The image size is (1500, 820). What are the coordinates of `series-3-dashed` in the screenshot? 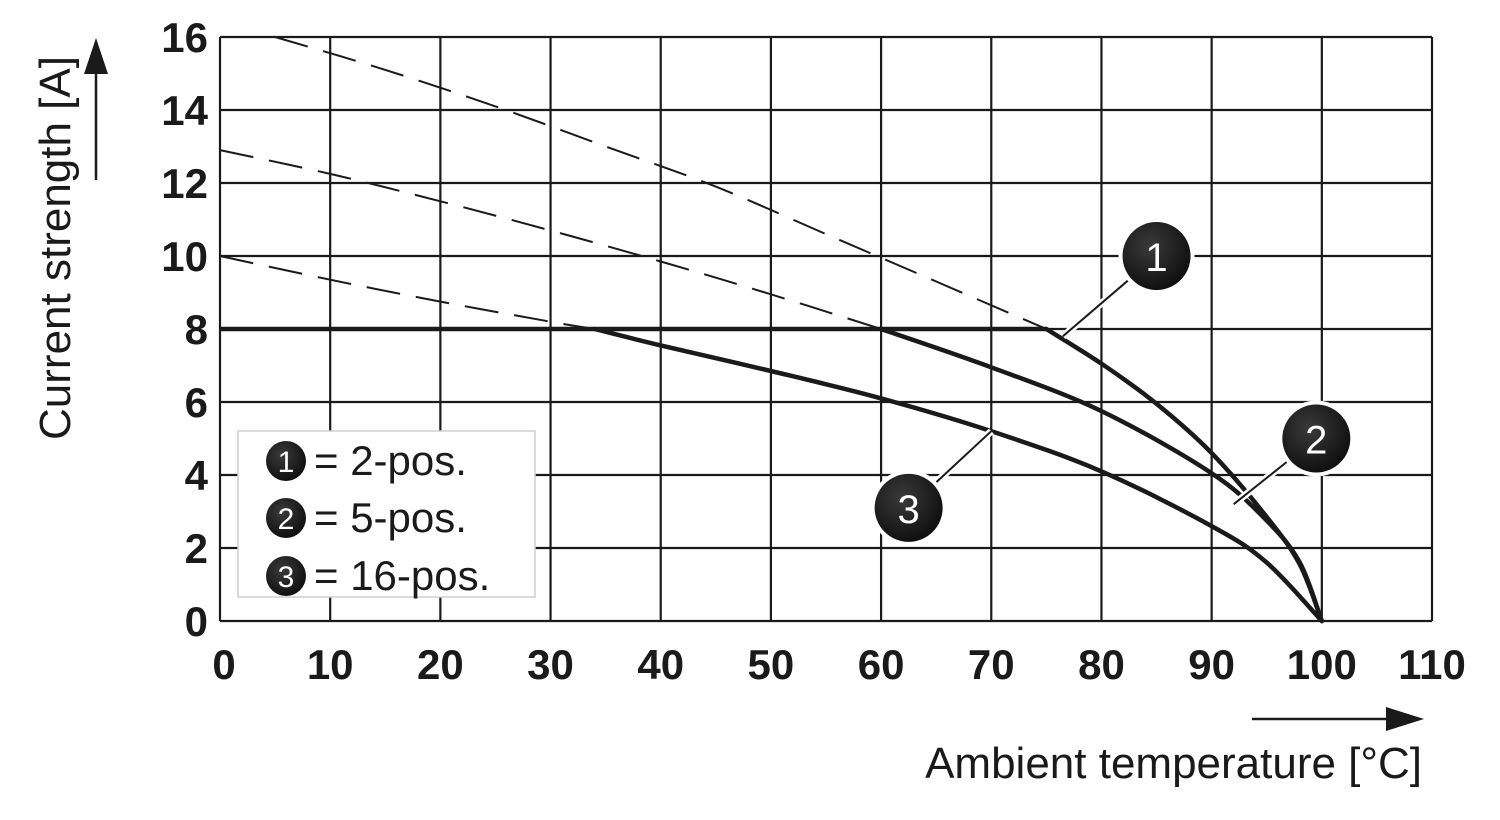 It's located at (407, 292).